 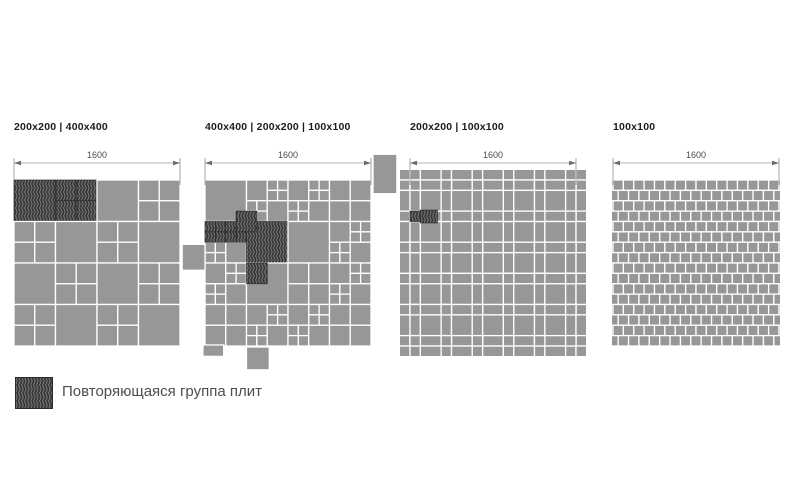 What do you see at coordinates (289, 262) in the screenshot?
I see `pattern-2-tiles` at bounding box center [289, 262].